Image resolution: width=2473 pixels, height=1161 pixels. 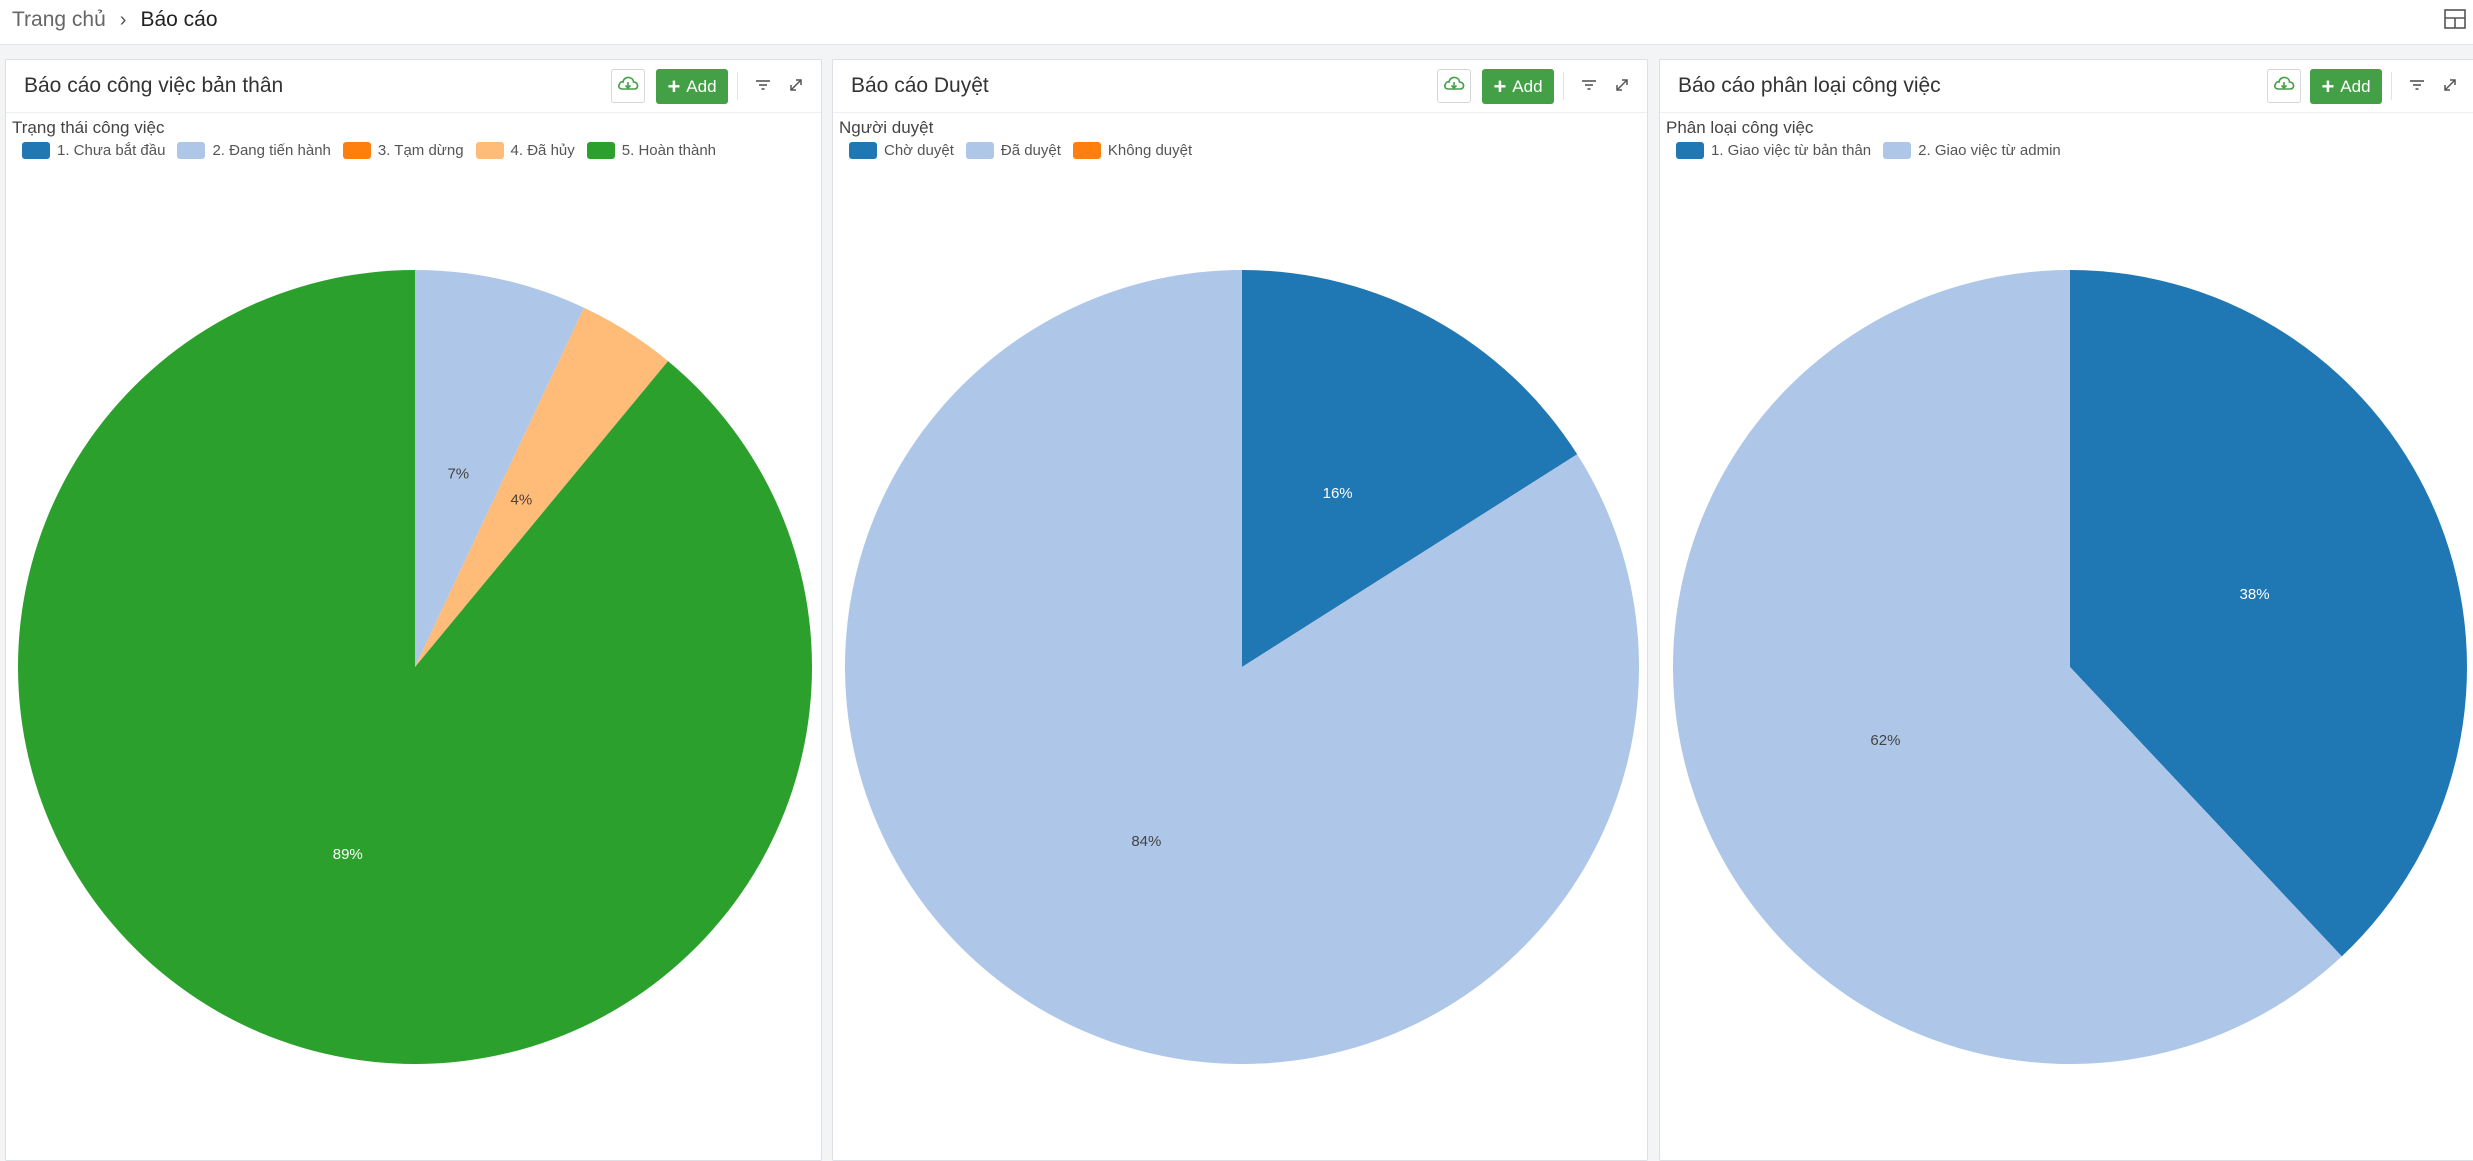 I want to click on breadcrumb: Trang chủ › Báo cáo, so click(x=115, y=20).